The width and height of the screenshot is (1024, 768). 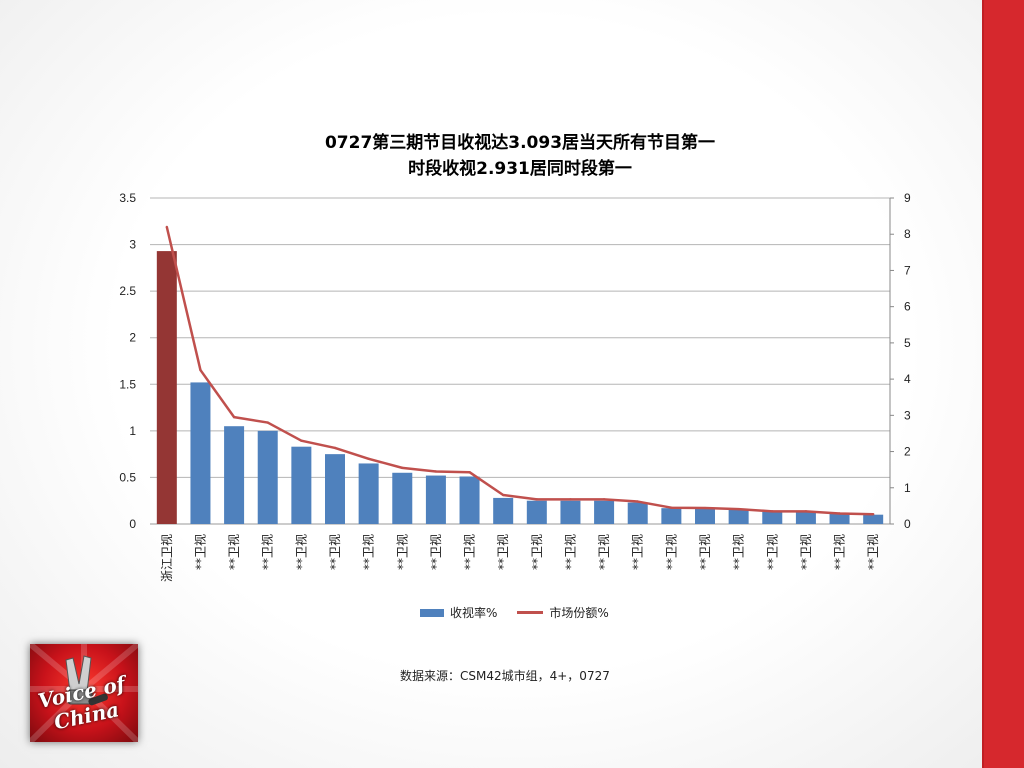 I want to click on y-left-tick-label: 0.5, so click(x=127, y=477).